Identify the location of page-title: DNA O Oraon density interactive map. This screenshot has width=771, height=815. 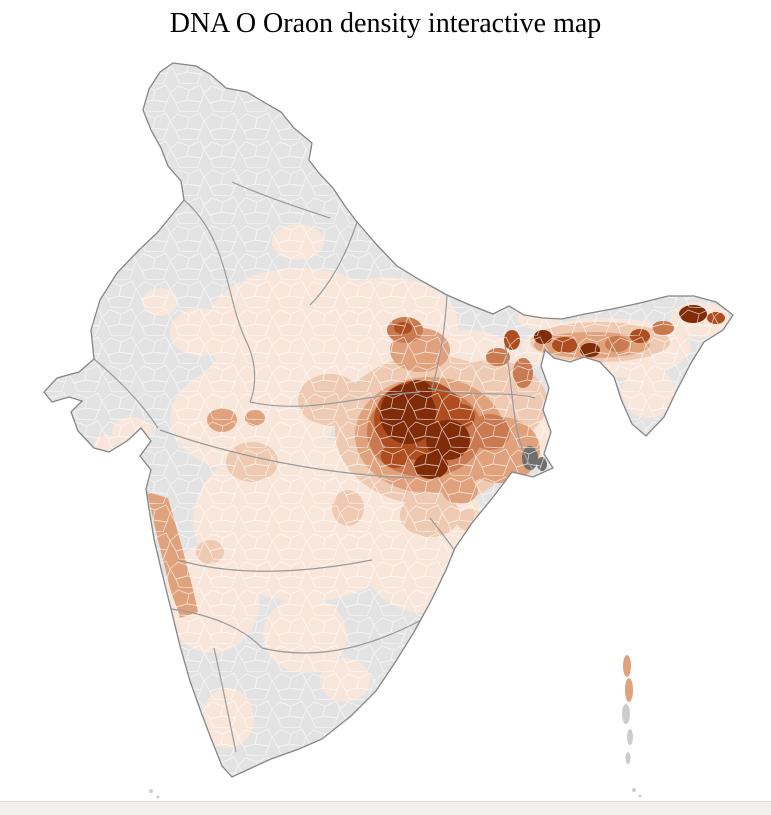
(385, 23).